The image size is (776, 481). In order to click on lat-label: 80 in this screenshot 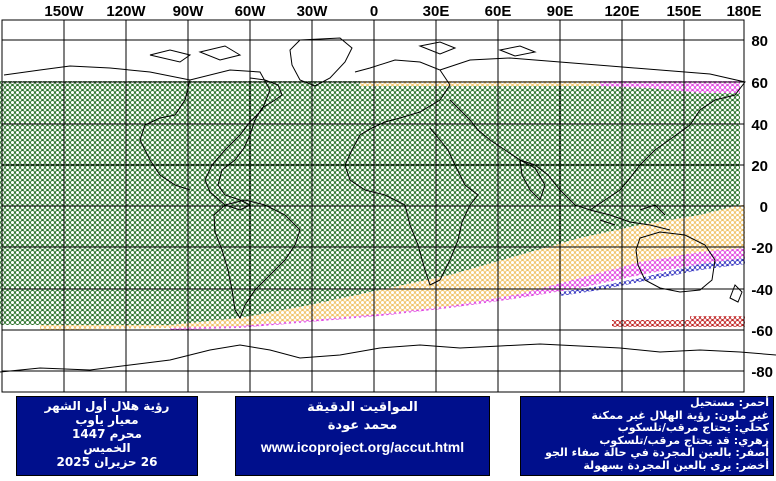, I will do `click(759, 41)`.